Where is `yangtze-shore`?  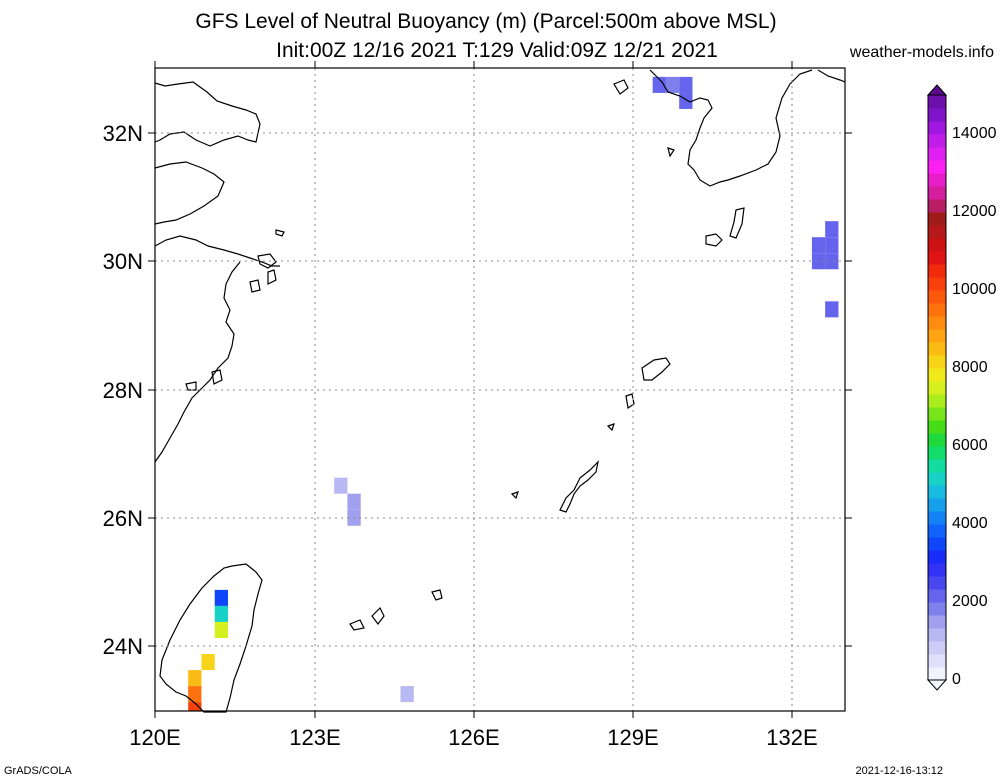 yangtze-shore is located at coordinates (189, 193).